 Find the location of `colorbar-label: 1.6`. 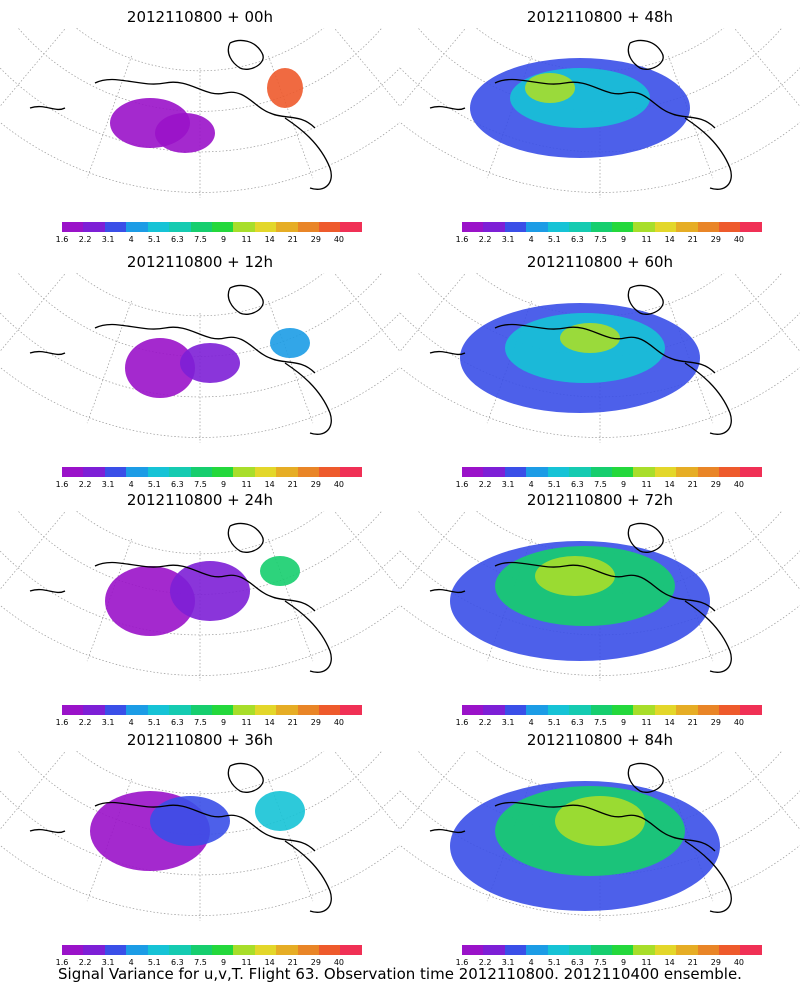

colorbar-label: 1.6 is located at coordinates (462, 962).